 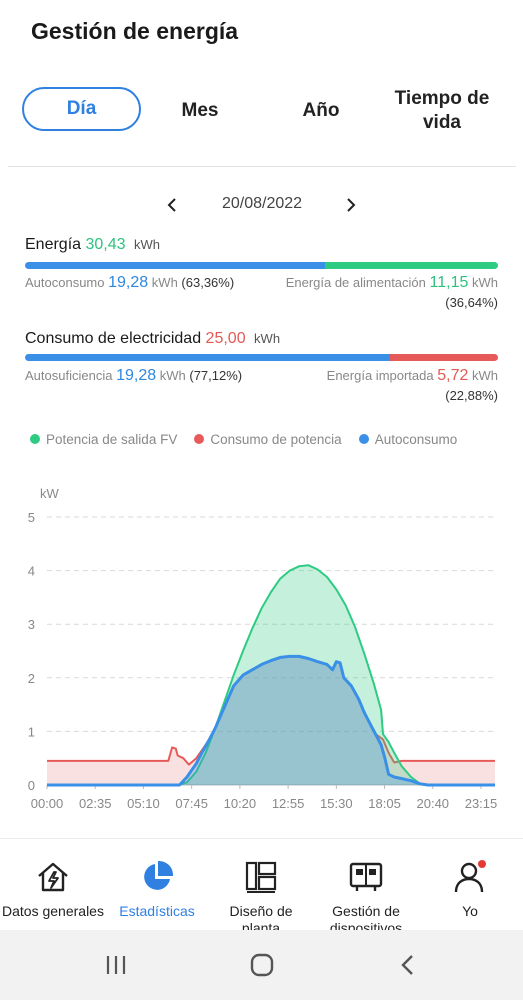 I want to click on date-value: 20/08/2022, so click(x=262, y=203).